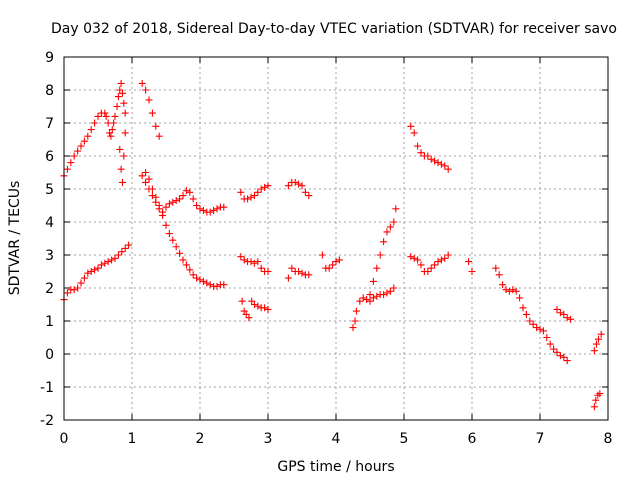 Image resolution: width=640 pixels, height=480 pixels. Describe the element at coordinates (47, 388) in the screenshot. I see `y-tick-label: -1` at that location.